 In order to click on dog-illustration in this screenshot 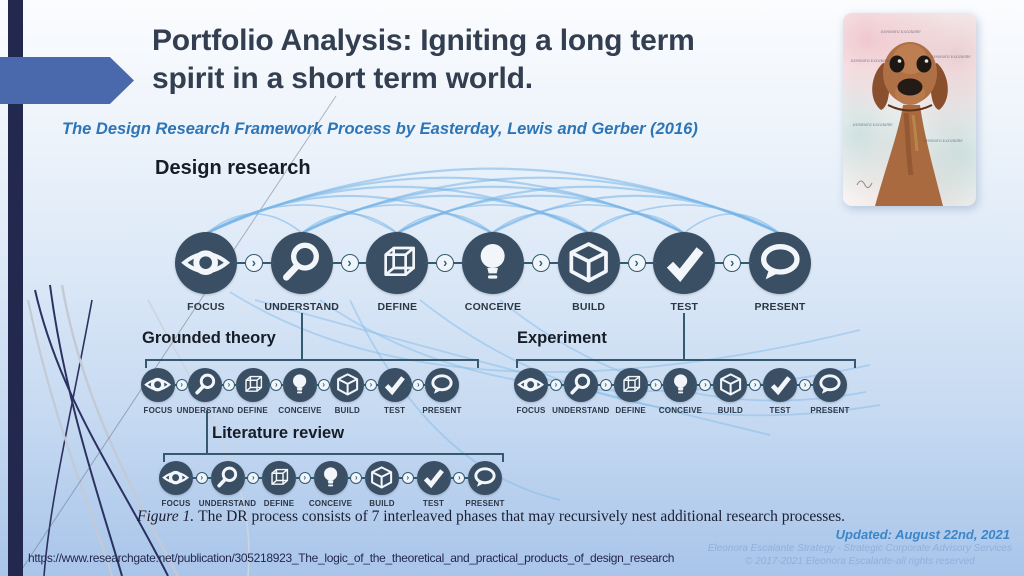, I will do `click(902, 124)`.